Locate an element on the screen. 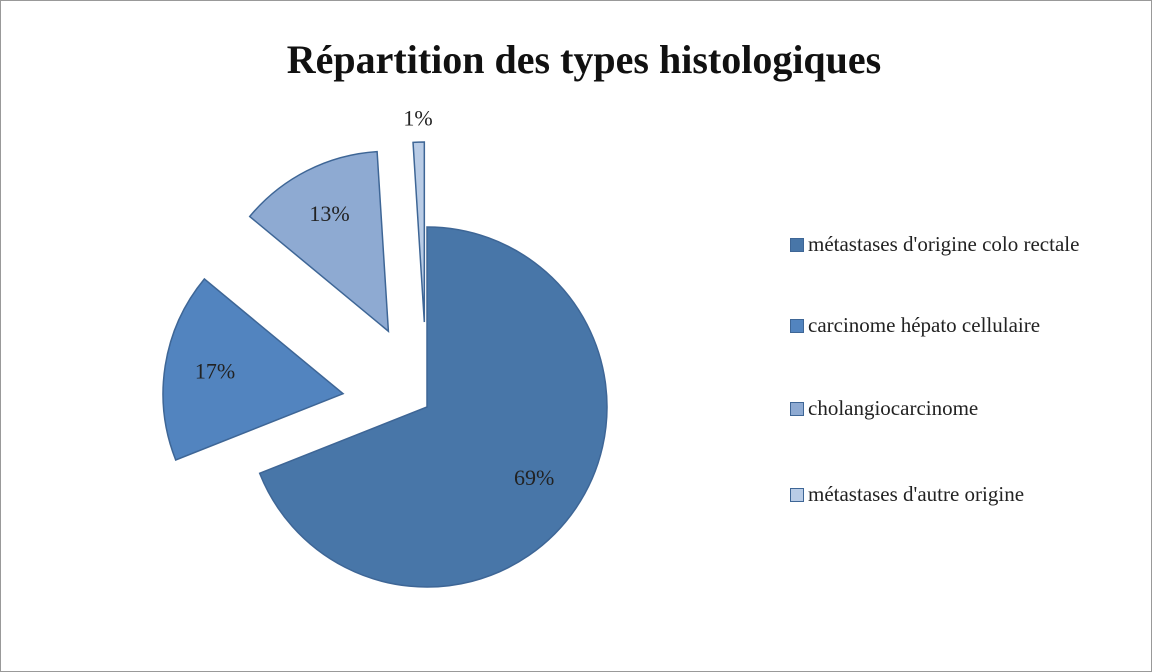  data-label: 1% is located at coordinates (417, 118).